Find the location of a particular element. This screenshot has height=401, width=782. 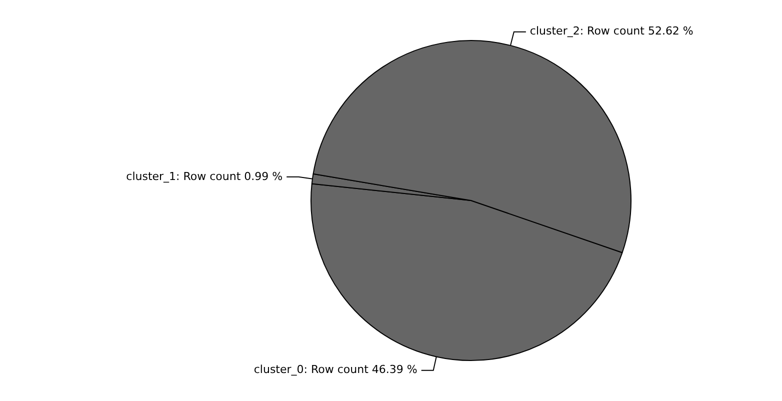

data-label: : Row count 0.99 % is located at coordinates (229, 176).